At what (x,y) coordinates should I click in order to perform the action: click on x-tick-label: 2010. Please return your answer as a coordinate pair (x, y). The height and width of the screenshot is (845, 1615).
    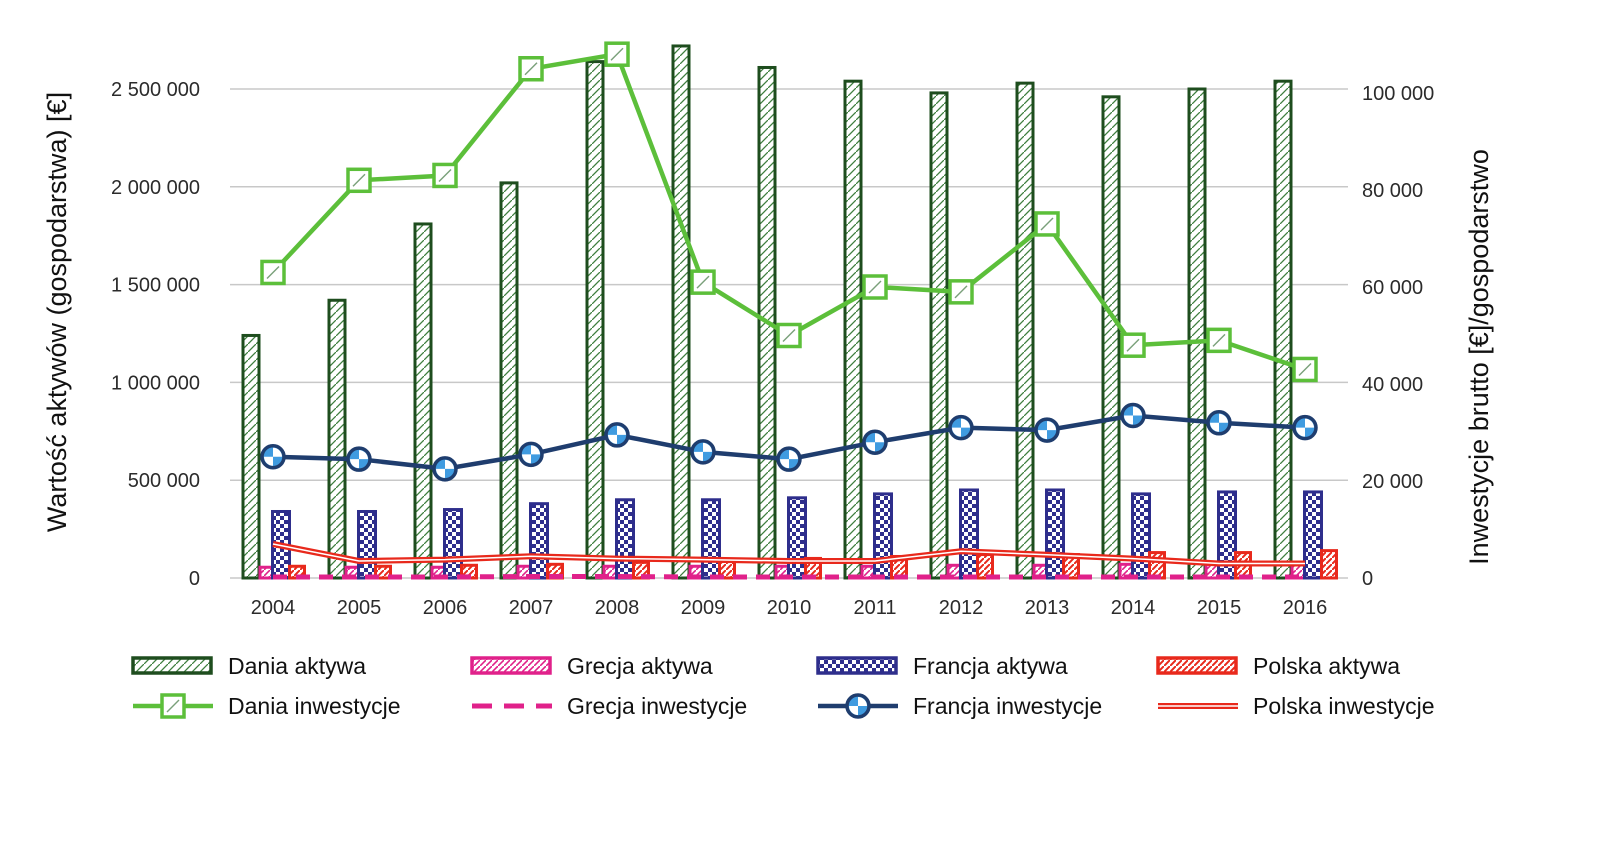
    Looking at the image, I should click on (789, 608).